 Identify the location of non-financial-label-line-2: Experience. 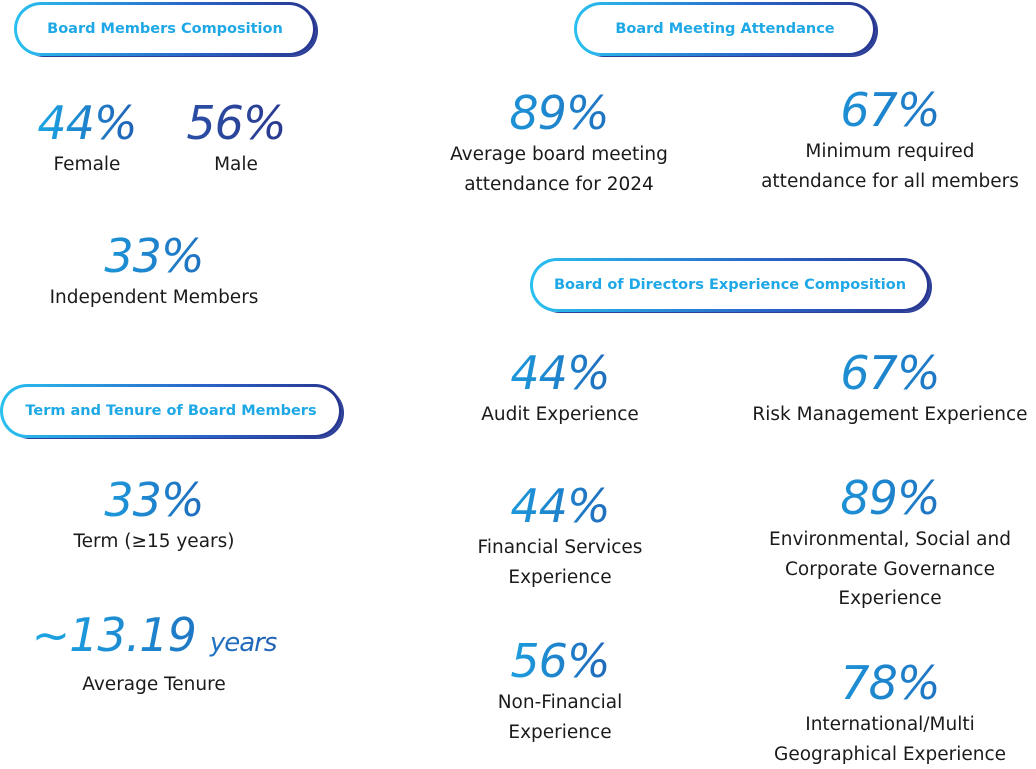
(560, 733).